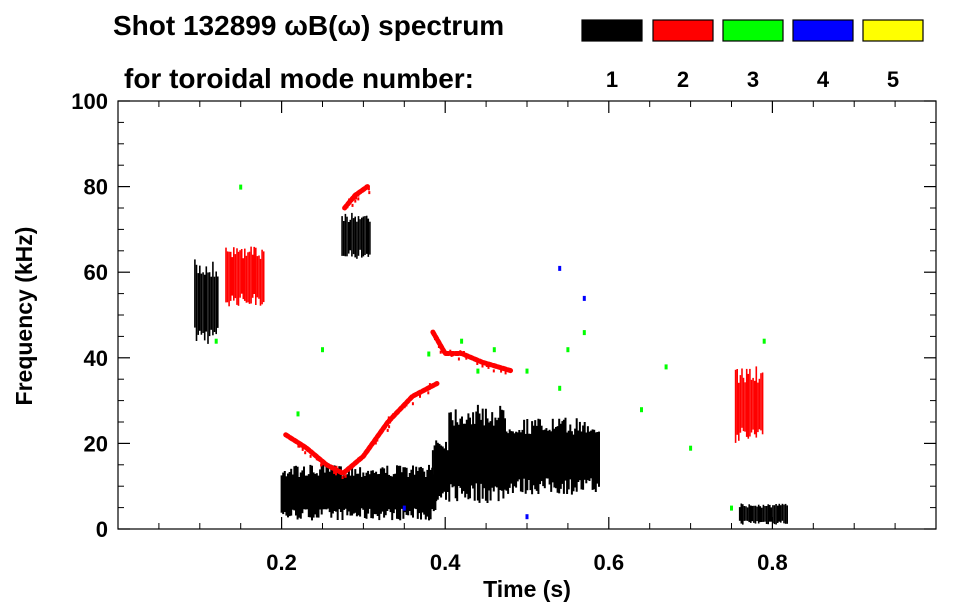 Image resolution: width=963 pixels, height=615 pixels. I want to click on y-tick-label: 80, so click(96, 187).